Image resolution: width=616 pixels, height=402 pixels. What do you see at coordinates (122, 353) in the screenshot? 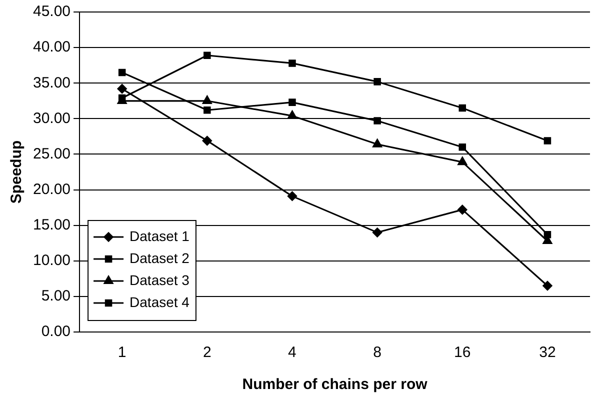
I see `x-tick-label: 1` at bounding box center [122, 353].